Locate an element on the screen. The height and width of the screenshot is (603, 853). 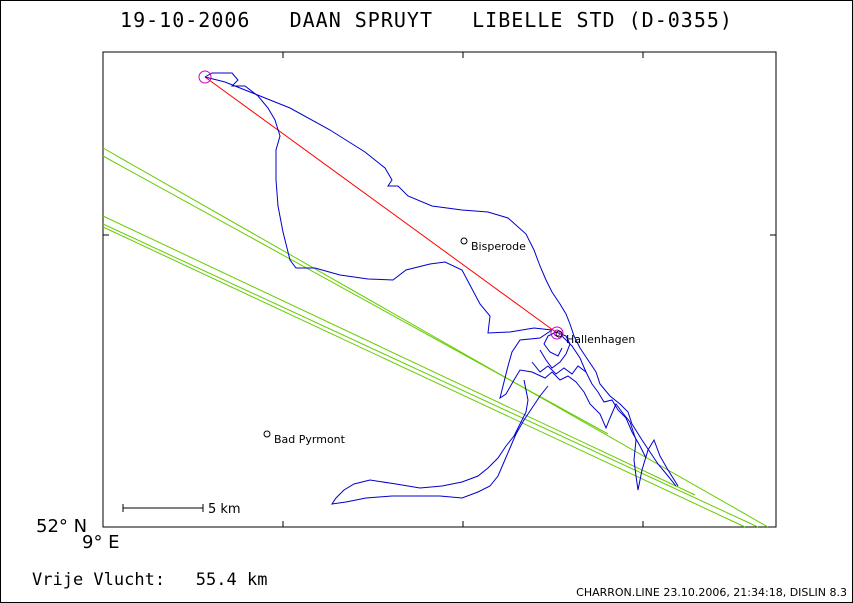
scale-bar-label: 5 km is located at coordinates (224, 509).